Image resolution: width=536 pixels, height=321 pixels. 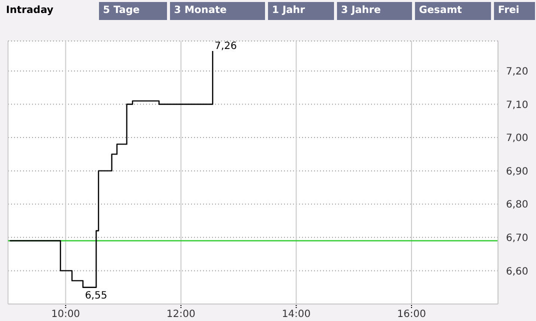 What do you see at coordinates (517, 272) in the screenshot?
I see `y-tick-label: 6,60` at bounding box center [517, 272].